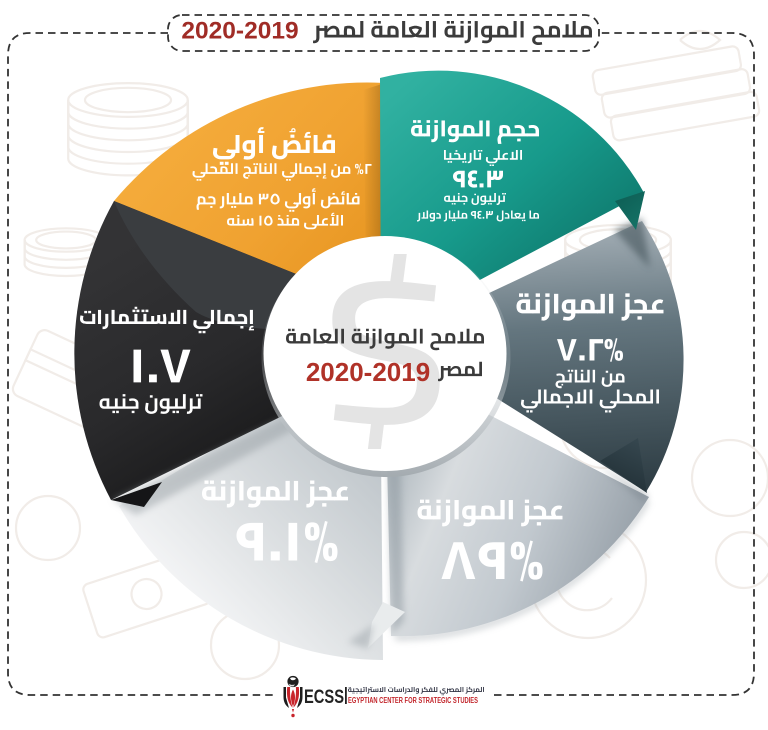  What do you see at coordinates (413, 700) in the screenshot?
I see `svg-text:EGYPTIAN CENTER FOR STRATEGIC: EGYPTIAN CENTER FOR STRATEGIC STUDIES` at bounding box center [413, 700].